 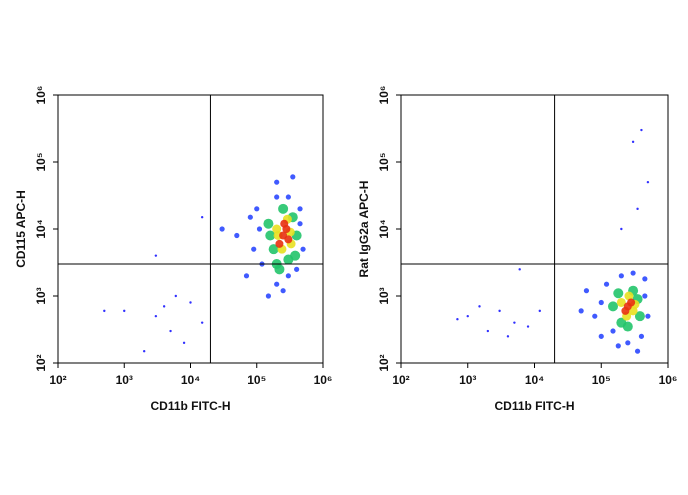 I want to click on y-axis-label: CD115 APC-H, so click(x=21, y=229).